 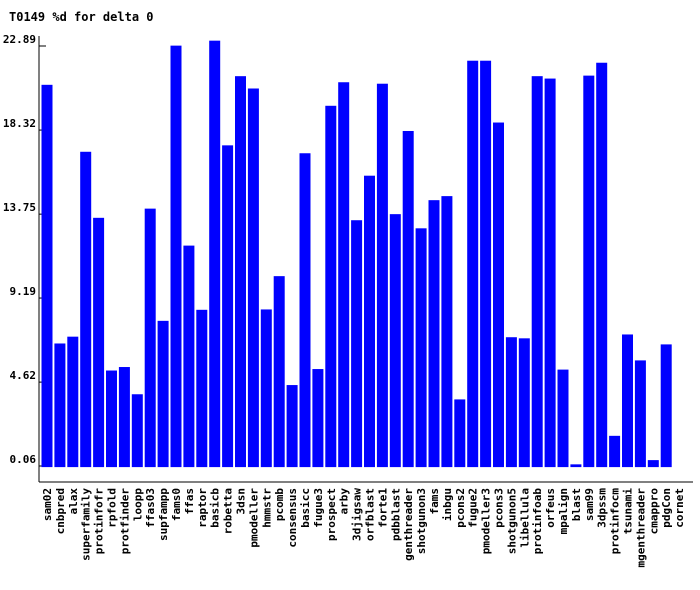 I want to click on x-tick-label: mpalign, so click(x=563, y=511).